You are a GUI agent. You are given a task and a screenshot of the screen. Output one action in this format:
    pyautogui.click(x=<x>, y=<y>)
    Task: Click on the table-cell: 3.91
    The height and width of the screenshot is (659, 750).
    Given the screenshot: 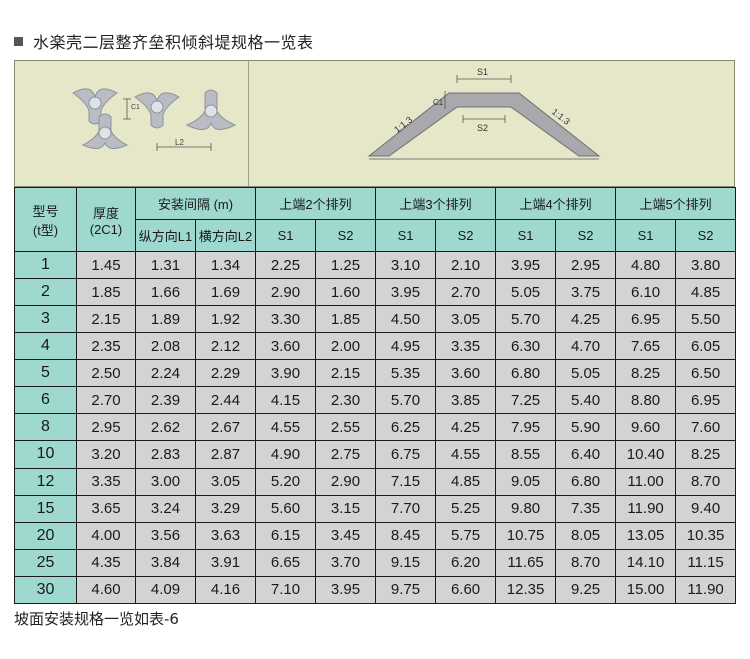 What is the action you would take?
    pyautogui.click(x=225, y=562)
    